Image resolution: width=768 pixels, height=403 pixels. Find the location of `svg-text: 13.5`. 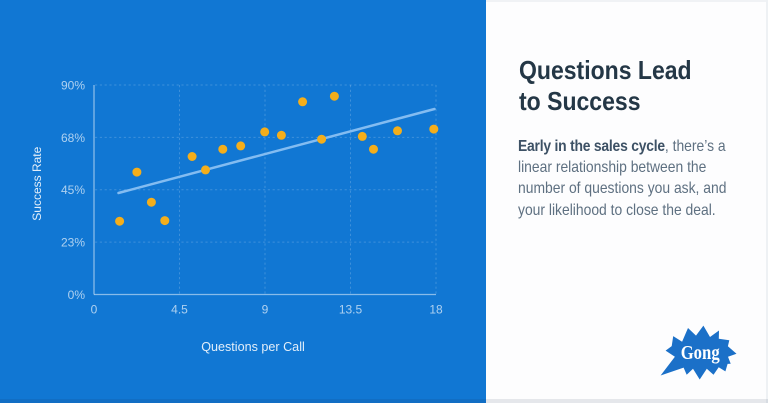

svg-text: 13.5 is located at coordinates (351, 310).